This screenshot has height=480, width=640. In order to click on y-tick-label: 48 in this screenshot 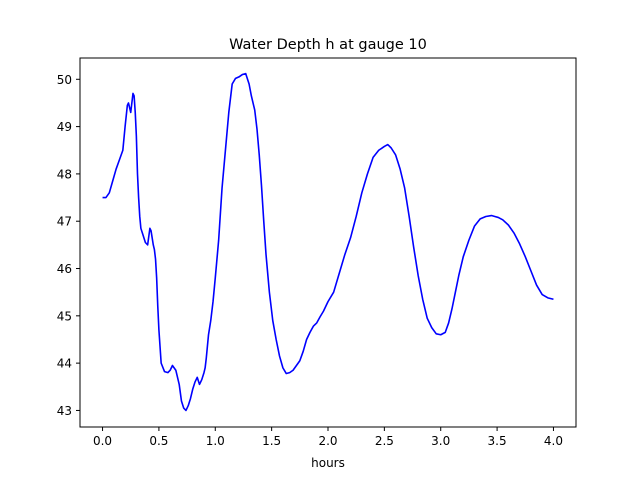, I will do `click(64, 174)`.